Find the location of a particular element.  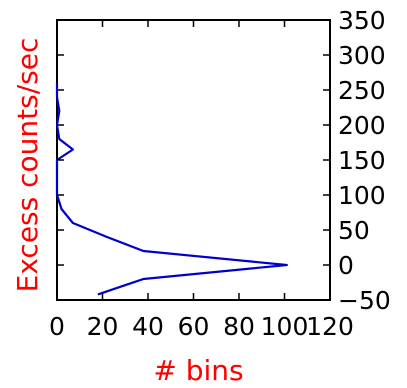

y-tick-label: 200 is located at coordinates (362, 125).